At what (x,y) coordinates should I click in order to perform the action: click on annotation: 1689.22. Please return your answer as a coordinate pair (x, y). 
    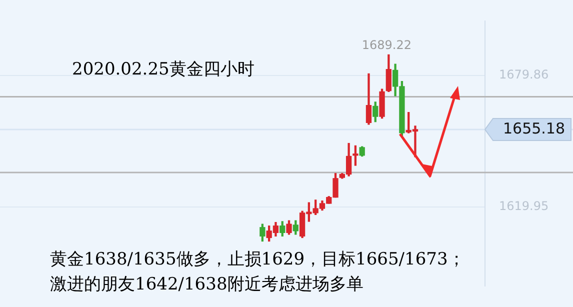
    Looking at the image, I should click on (387, 45).